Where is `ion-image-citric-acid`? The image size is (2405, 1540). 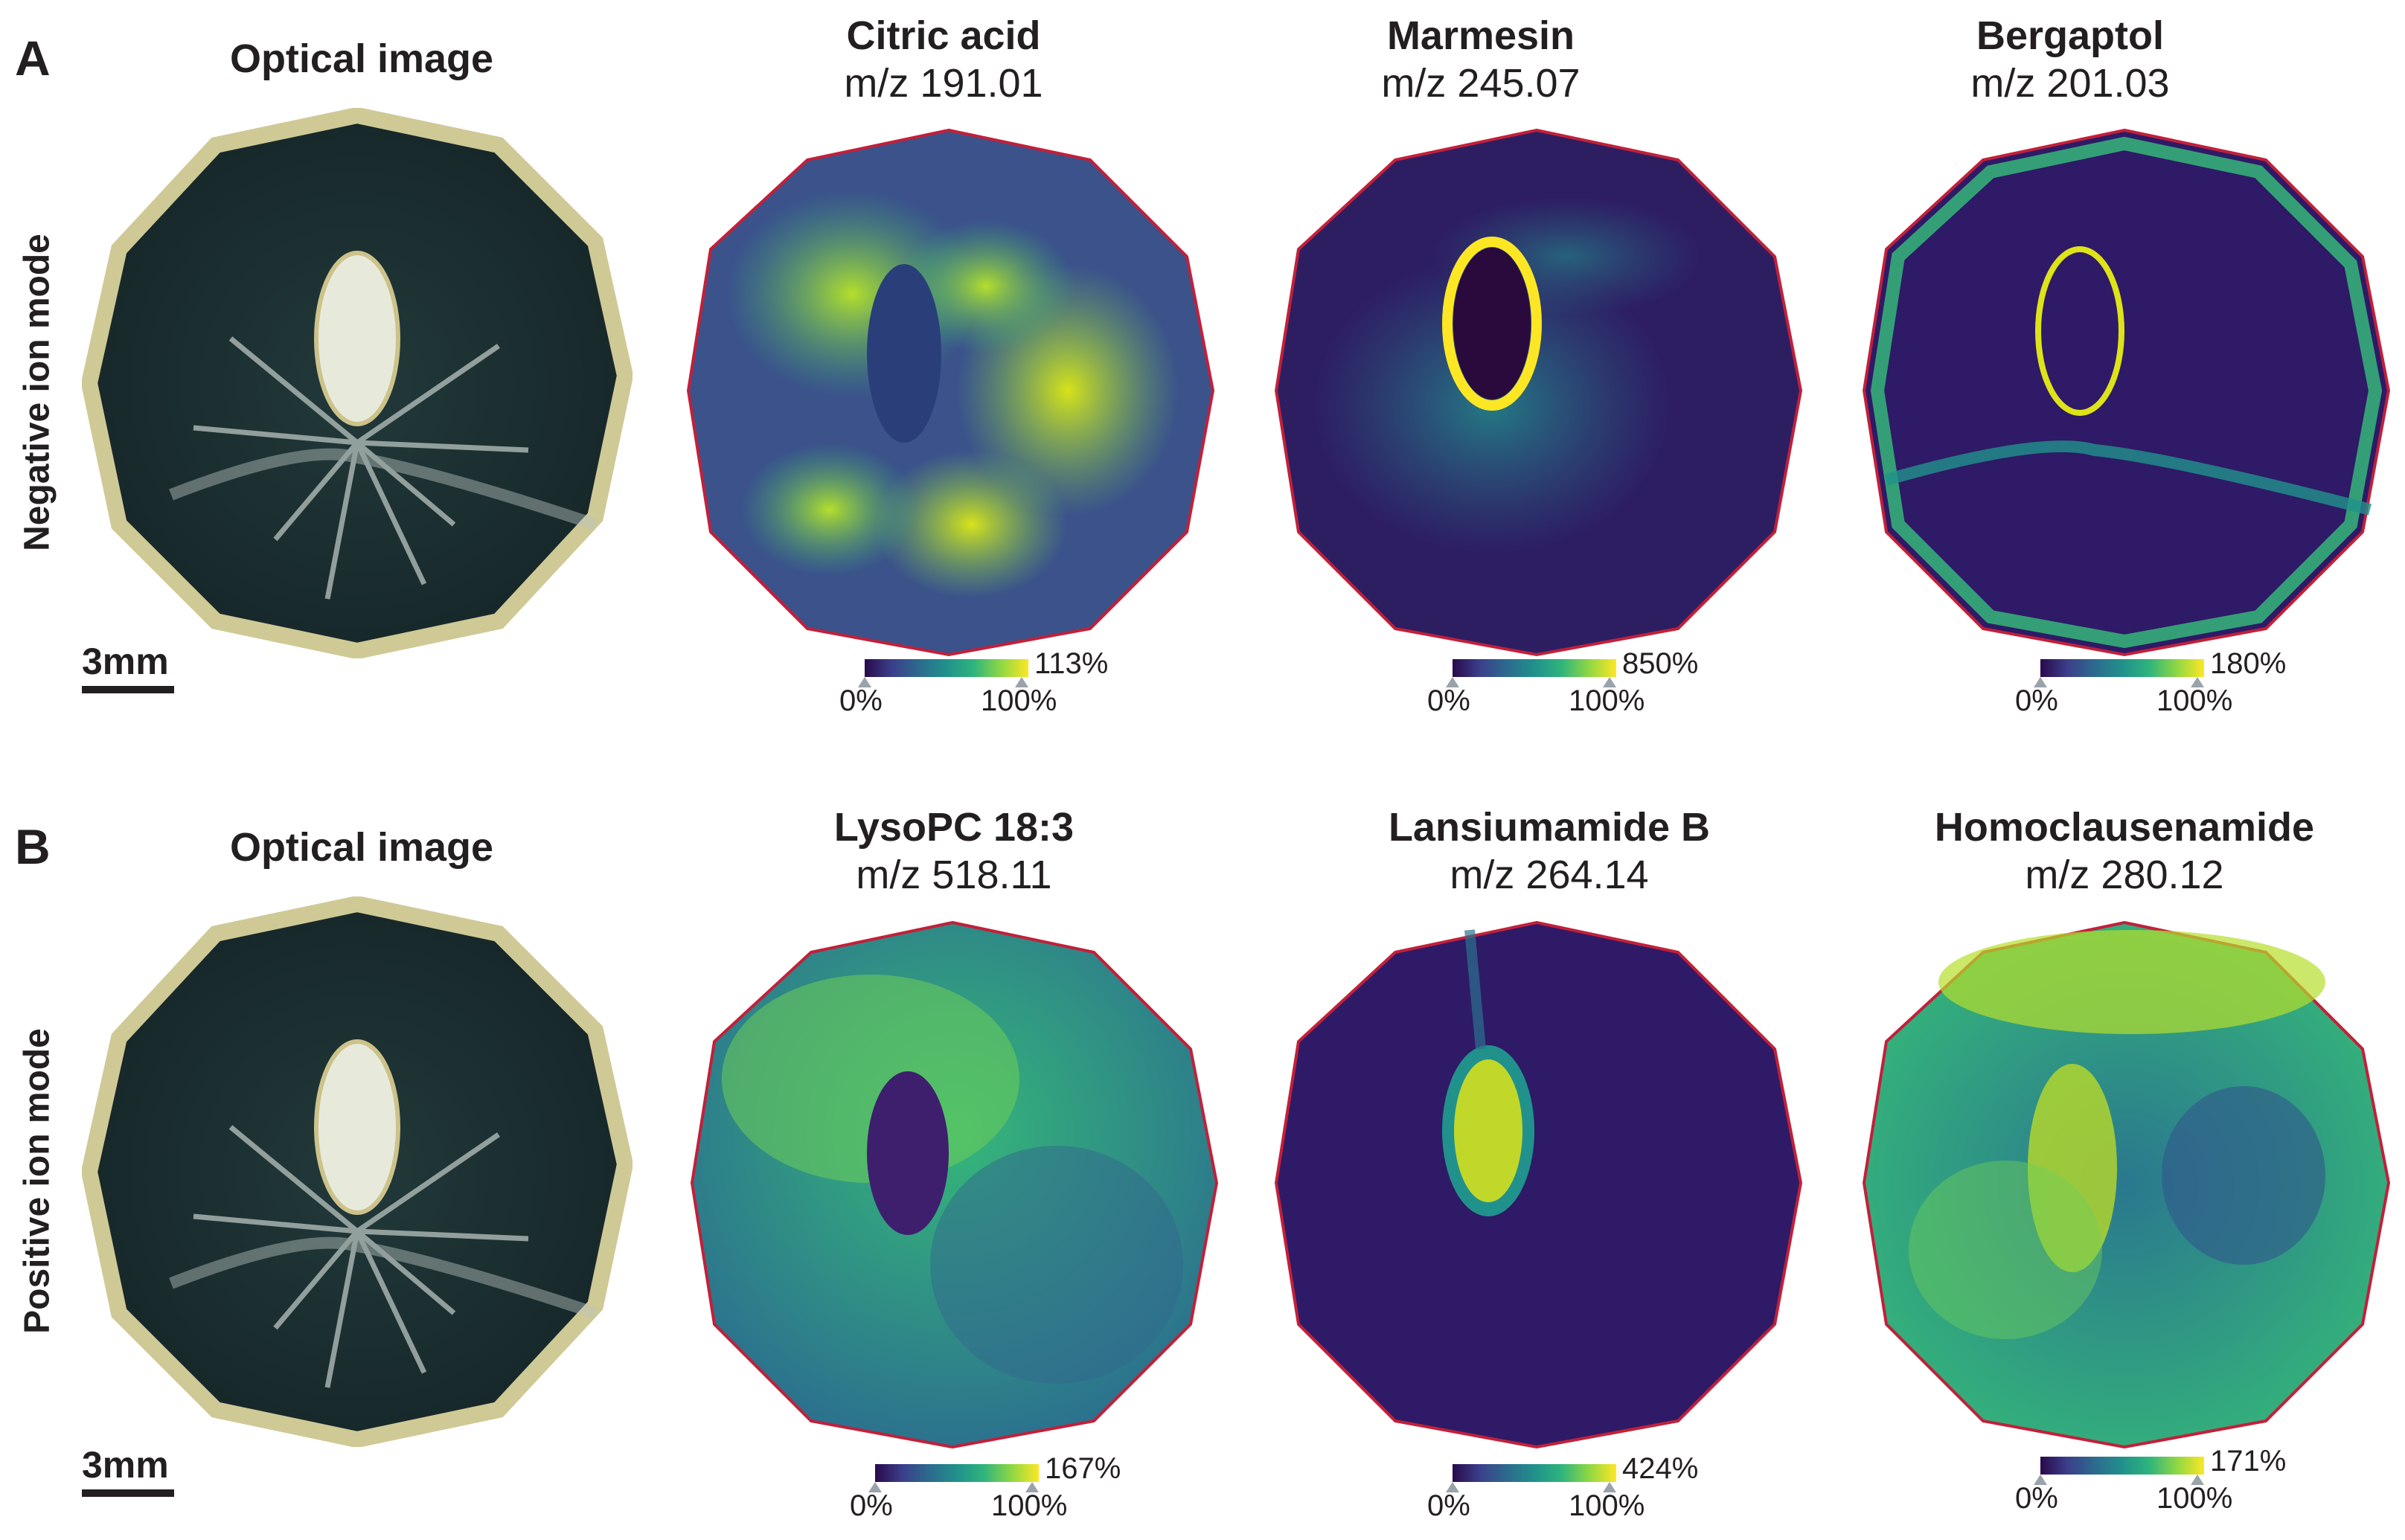 ion-image-citric-acid is located at coordinates (950, 392).